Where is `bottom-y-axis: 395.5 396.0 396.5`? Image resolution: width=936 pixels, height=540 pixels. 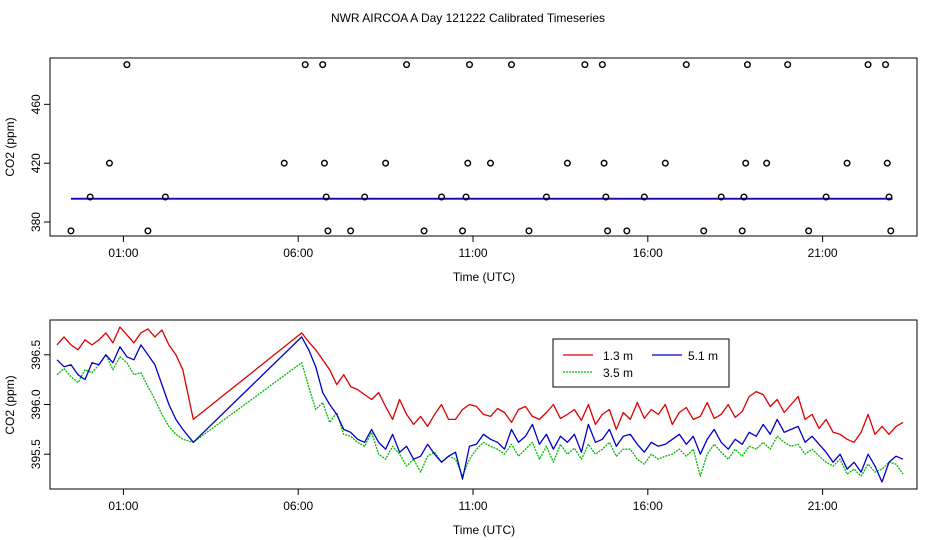 bottom-y-axis: 395.5 396.0 396.5 is located at coordinates (39, 404).